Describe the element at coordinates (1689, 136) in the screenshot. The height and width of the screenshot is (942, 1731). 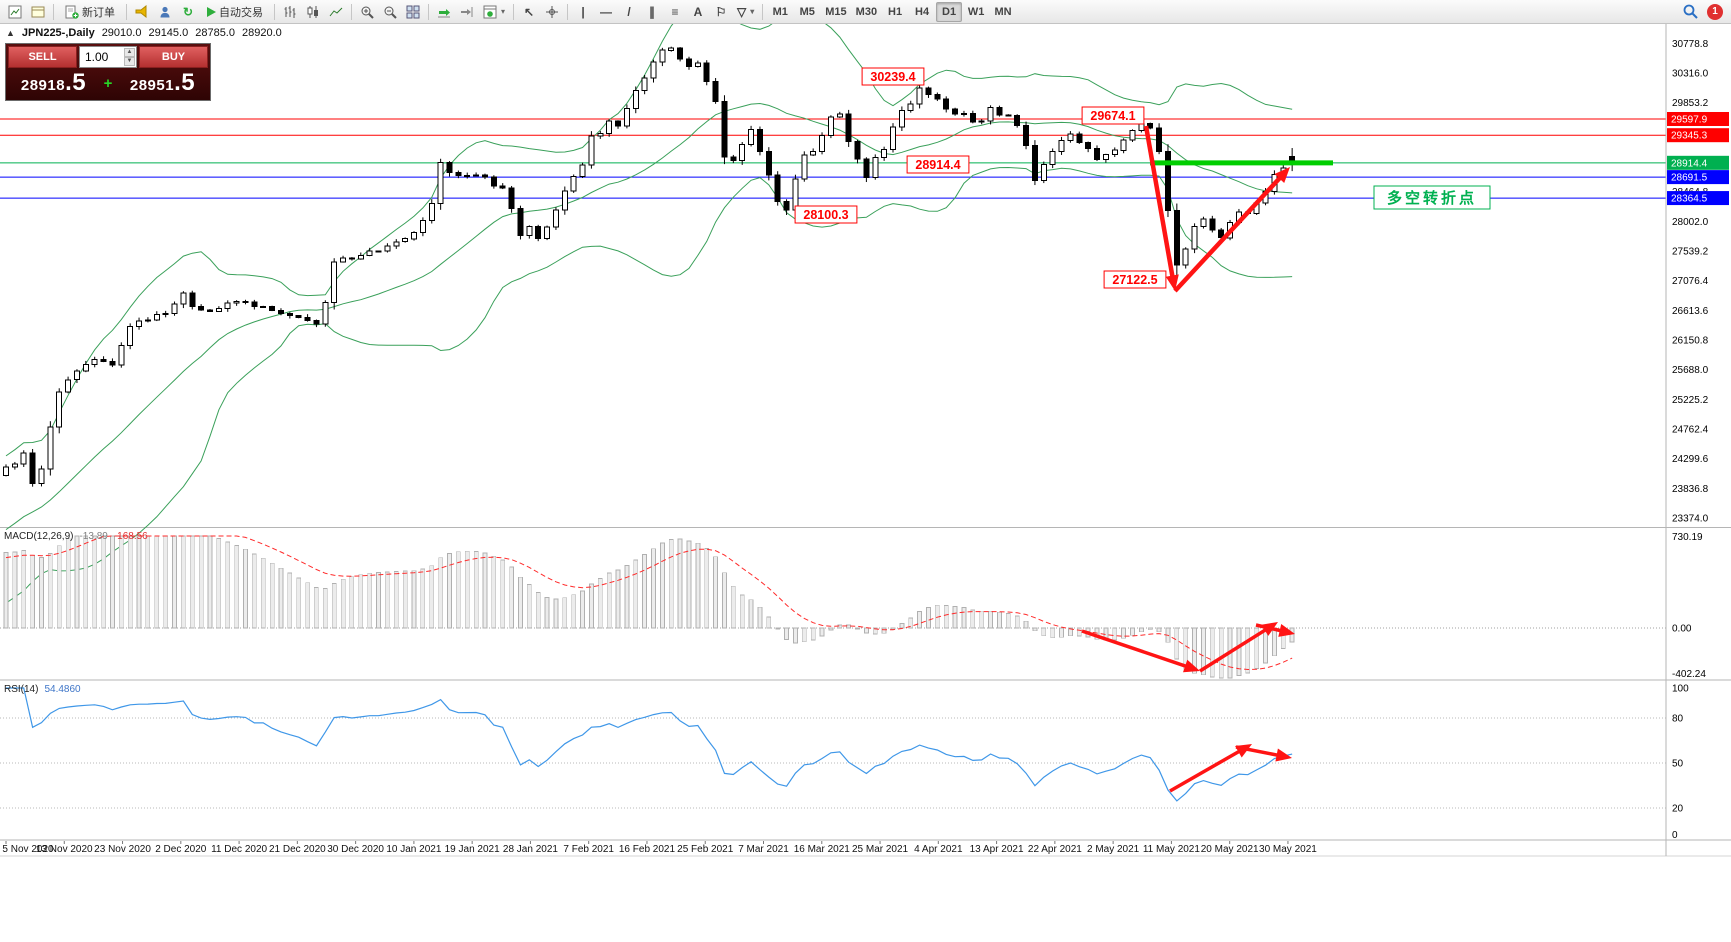
I see `svg-text: 29345.3` at that location.